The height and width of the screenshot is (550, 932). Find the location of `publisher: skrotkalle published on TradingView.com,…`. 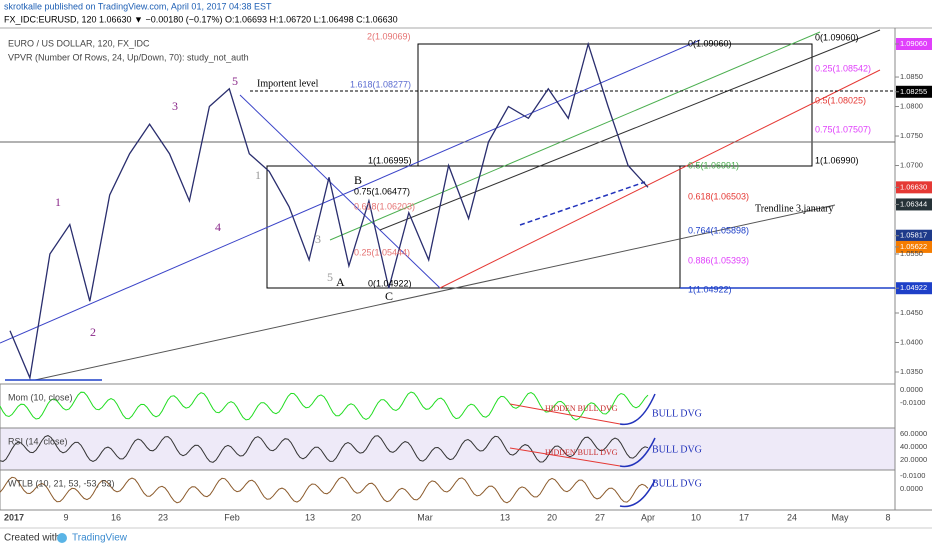

publisher: skrotkalle published on TradingView.com,… is located at coordinates (138, 6).